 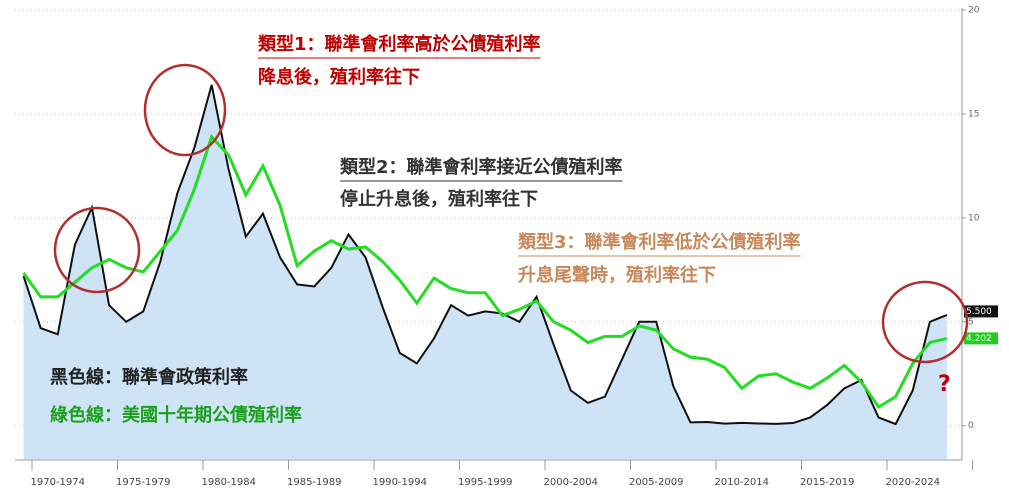 I want to click on legend-label: 黑色線：聯準會政策利率, so click(x=149, y=377).